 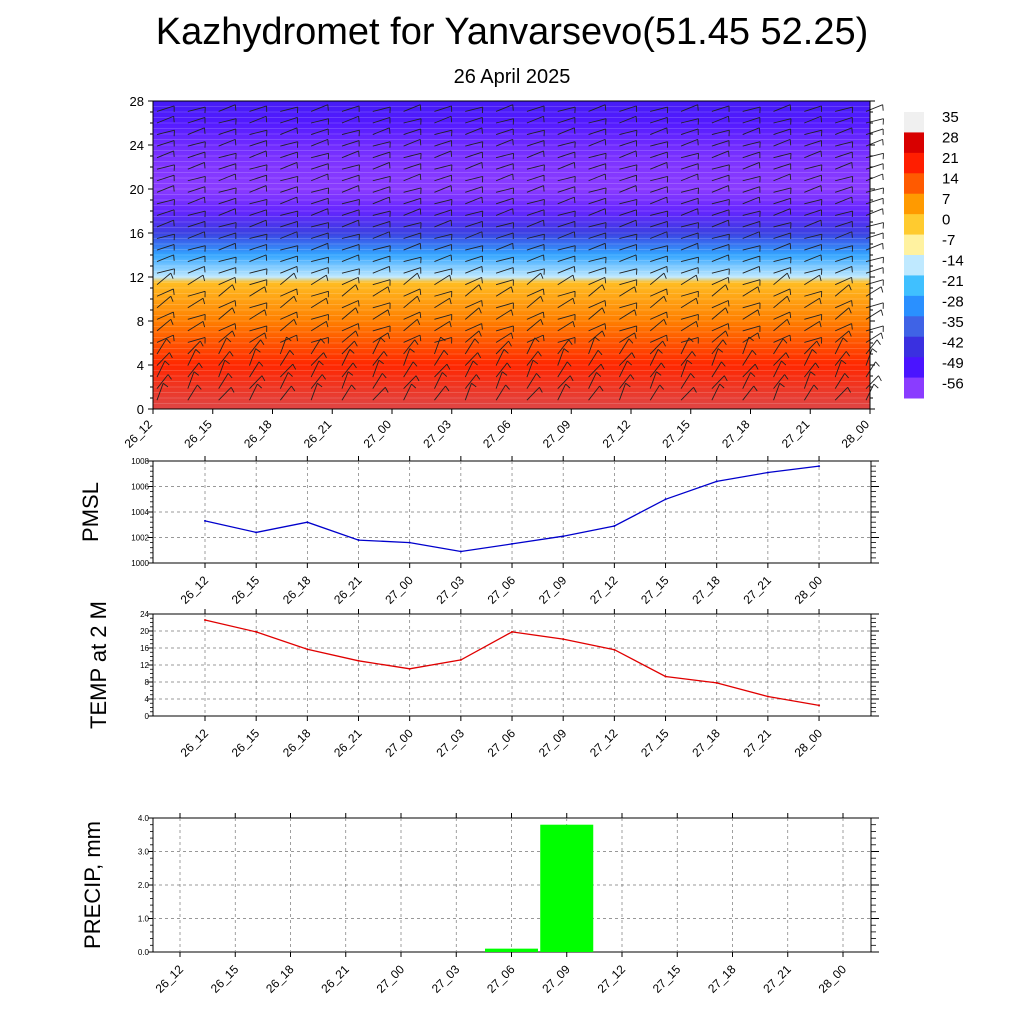 What do you see at coordinates (348, 743) in the screenshot?
I see `x-tick-label: 26_21` at bounding box center [348, 743].